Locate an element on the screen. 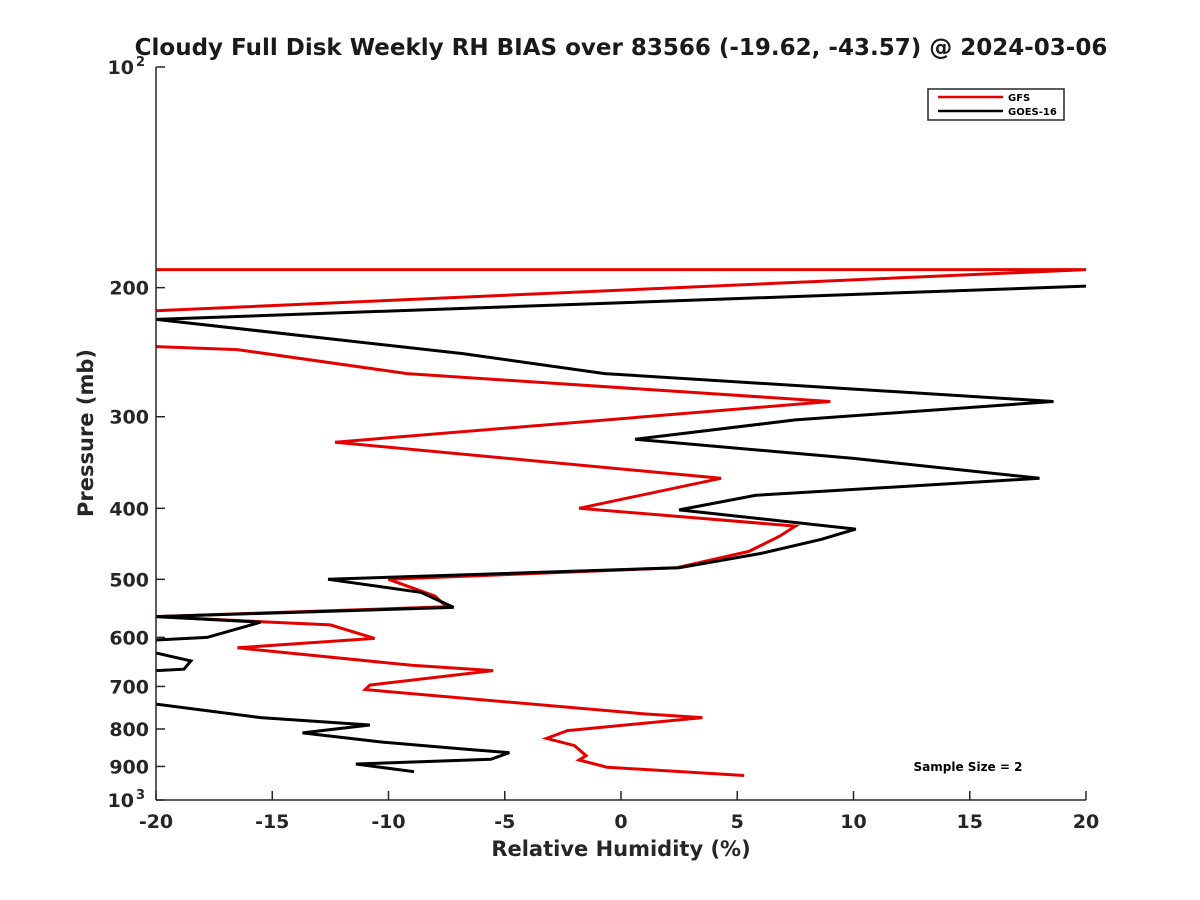 This screenshot has height=900, width=1200. legend-label-goes16: GOES-16 is located at coordinates (1032, 112).